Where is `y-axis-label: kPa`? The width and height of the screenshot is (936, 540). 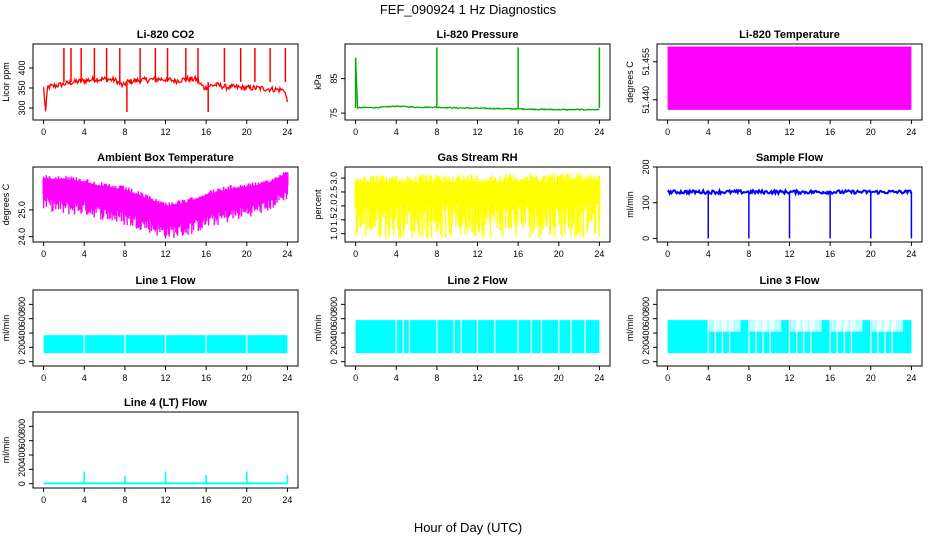
y-axis-label: kPa is located at coordinates (318, 82).